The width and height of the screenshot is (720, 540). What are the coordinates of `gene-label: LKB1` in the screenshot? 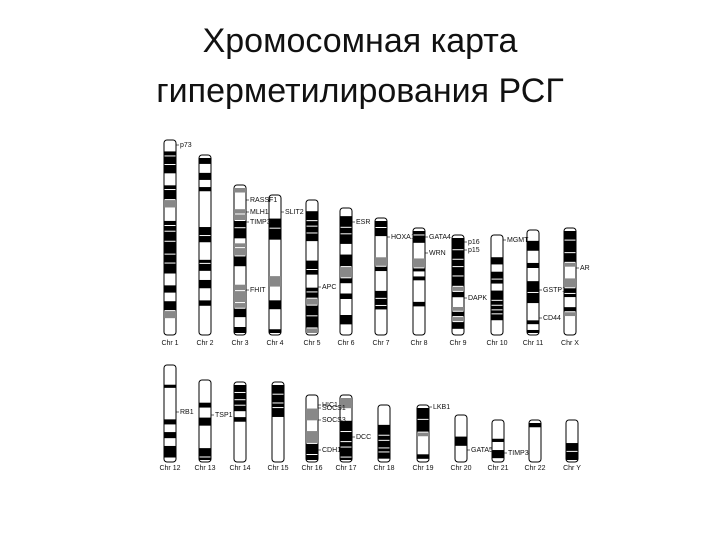 It's located at (441, 407).